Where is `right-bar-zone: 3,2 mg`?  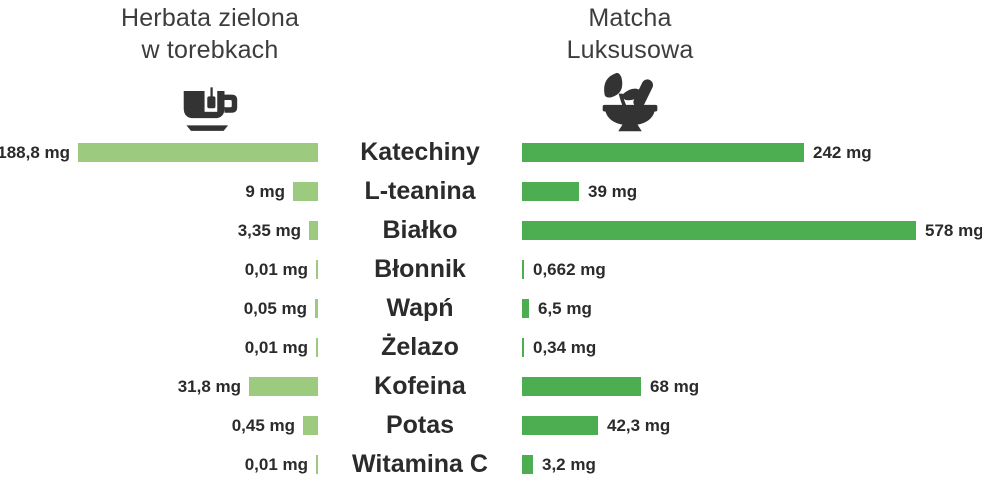 right-bar-zone: 3,2 mg is located at coordinates (752, 465).